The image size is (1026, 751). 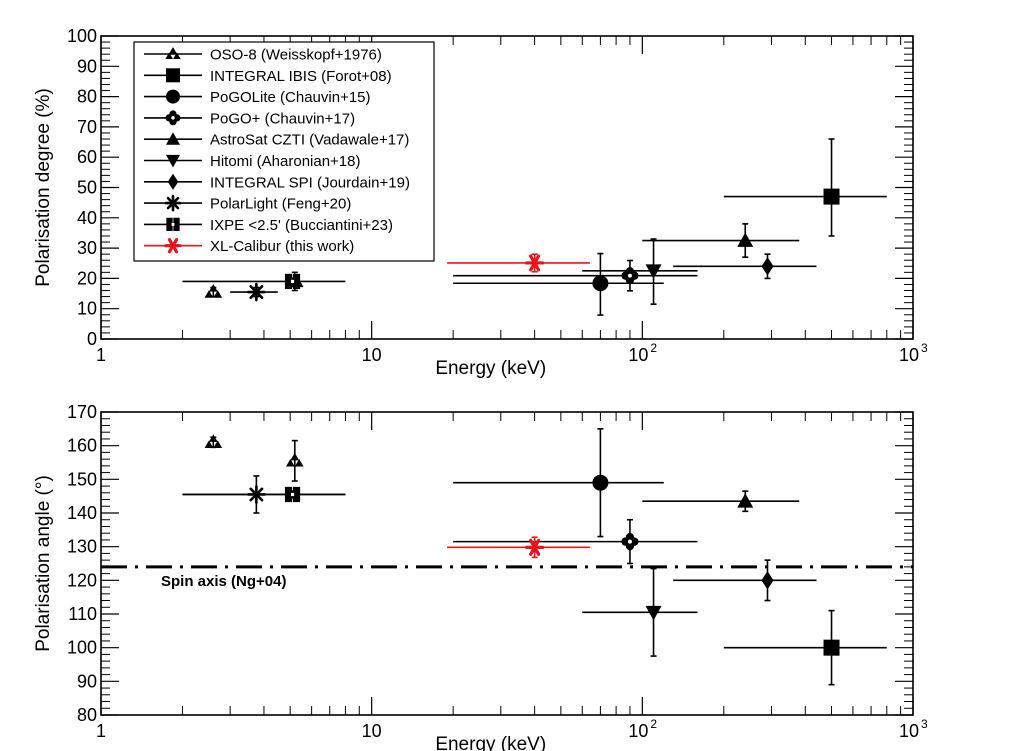 I want to click on marker-circle-shape, so click(x=600, y=482).